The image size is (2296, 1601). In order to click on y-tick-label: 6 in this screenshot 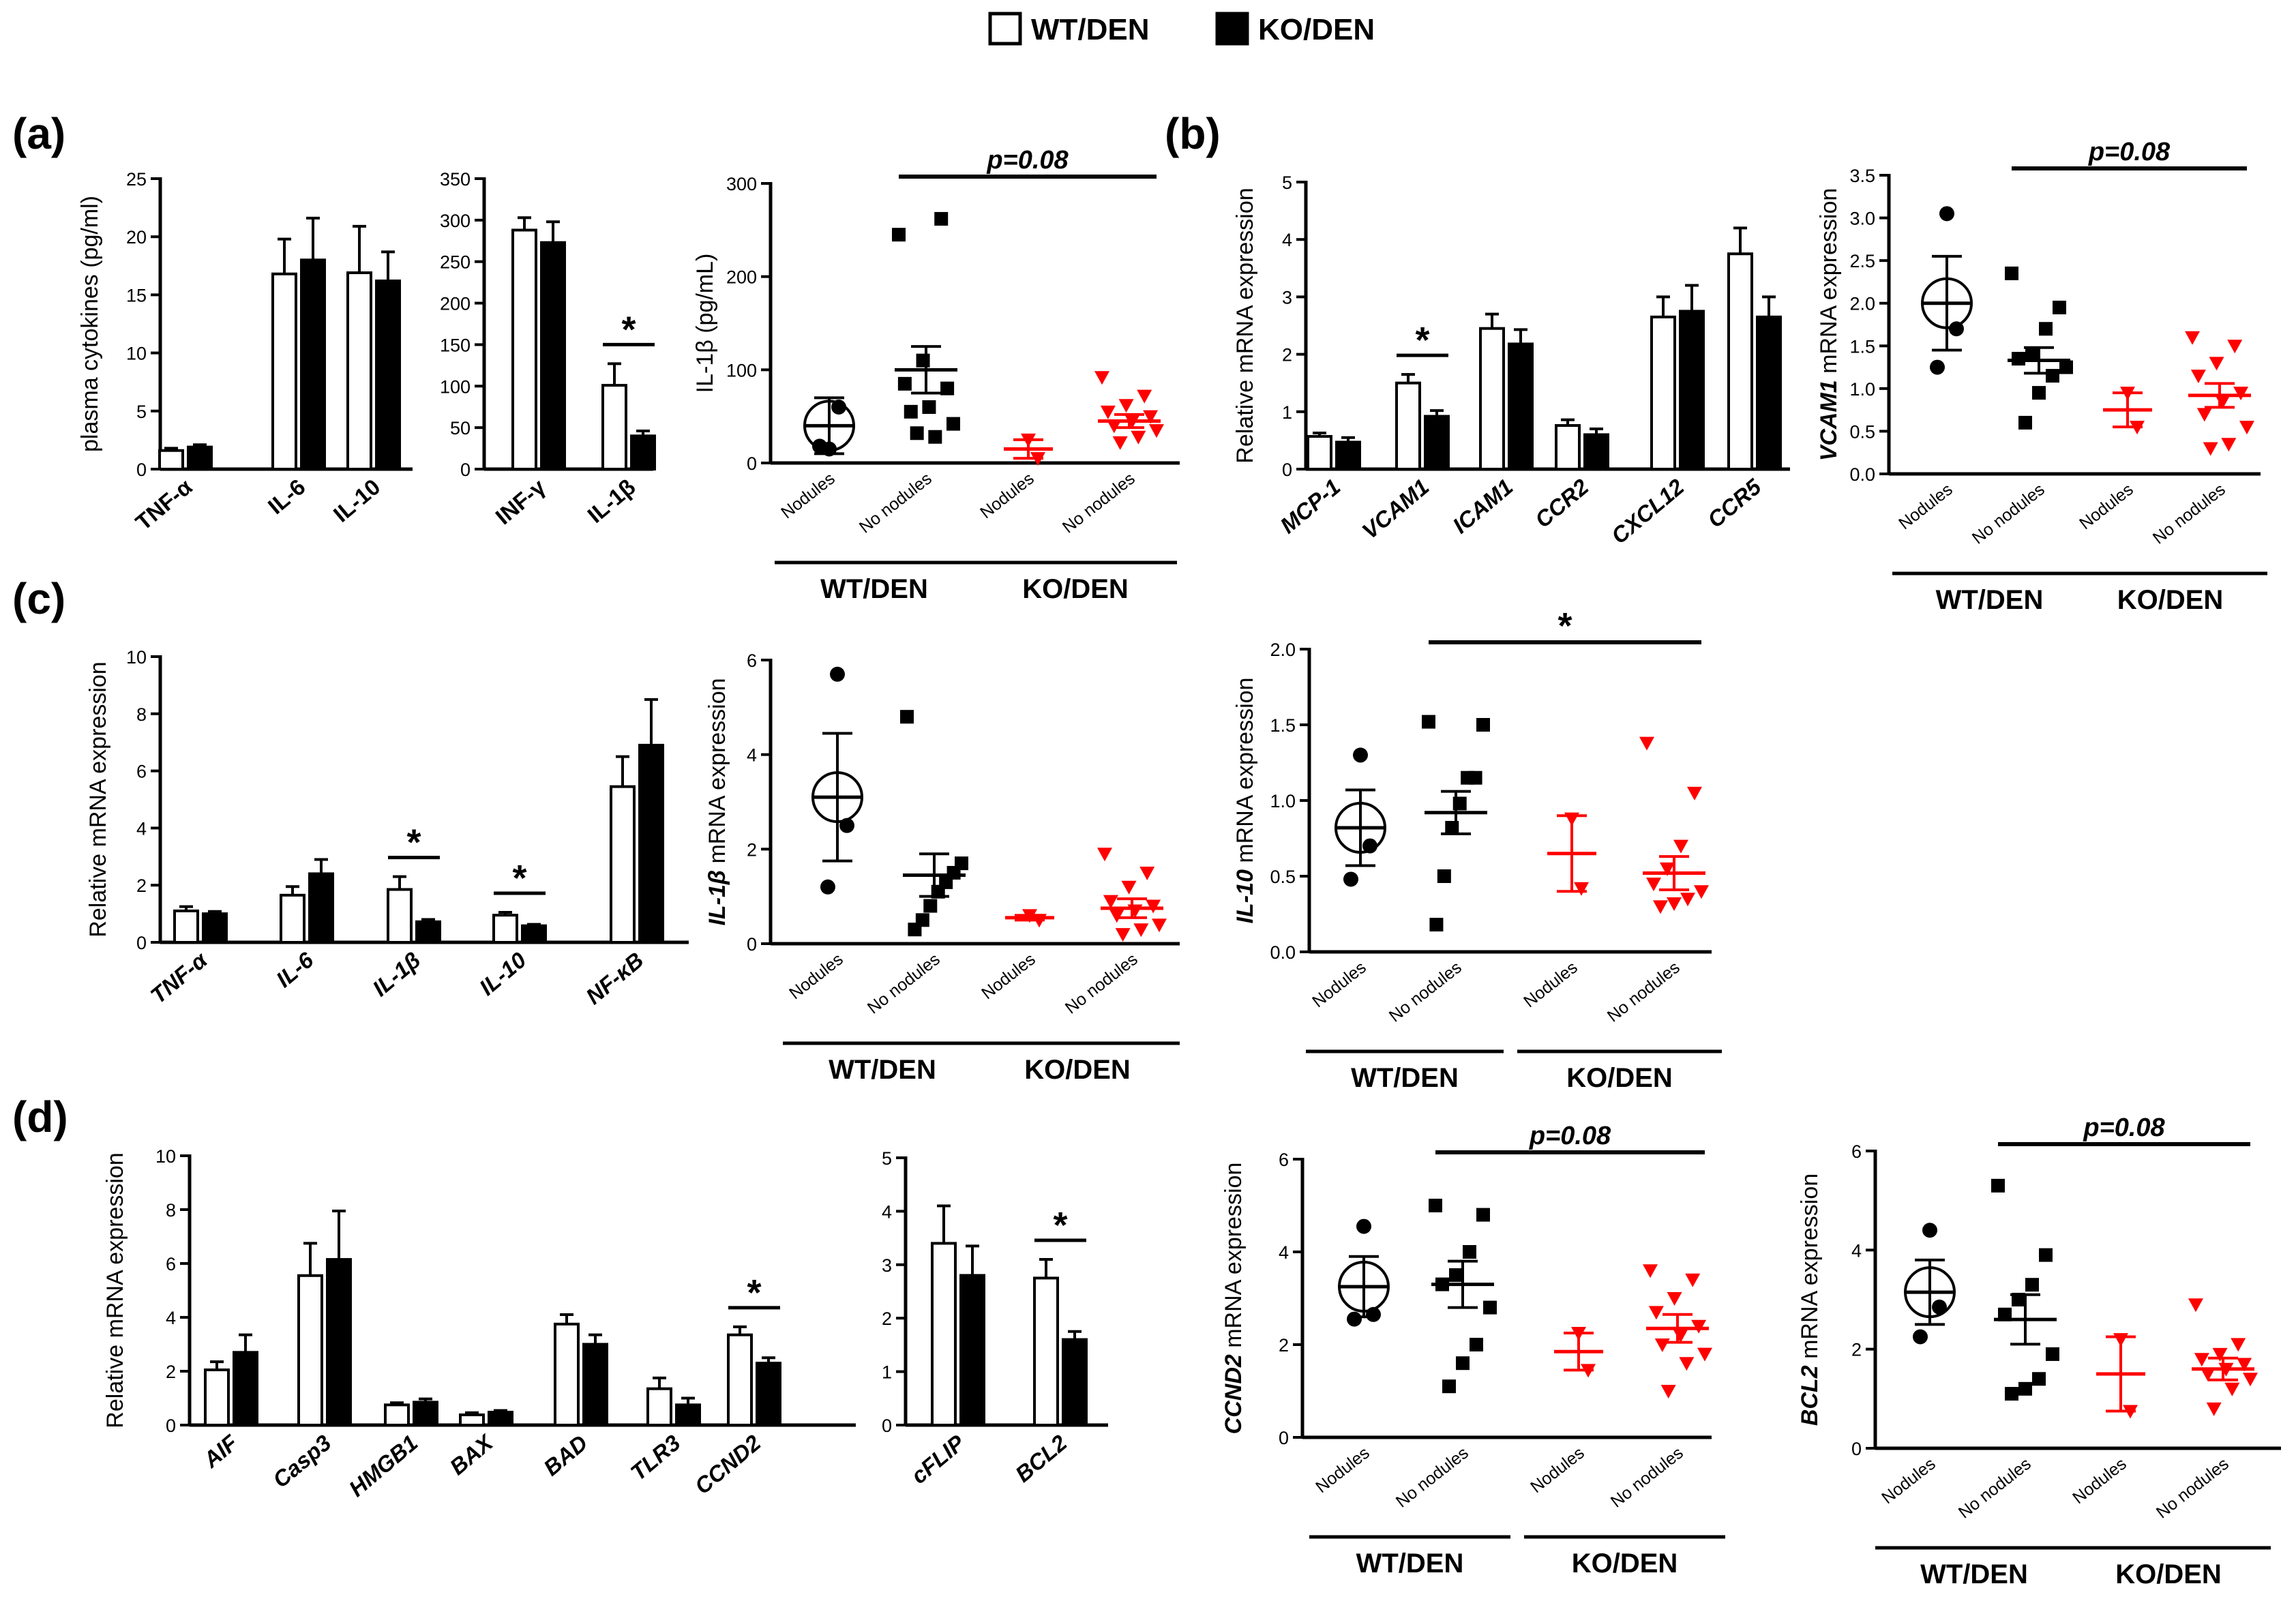, I will do `click(752, 660)`.